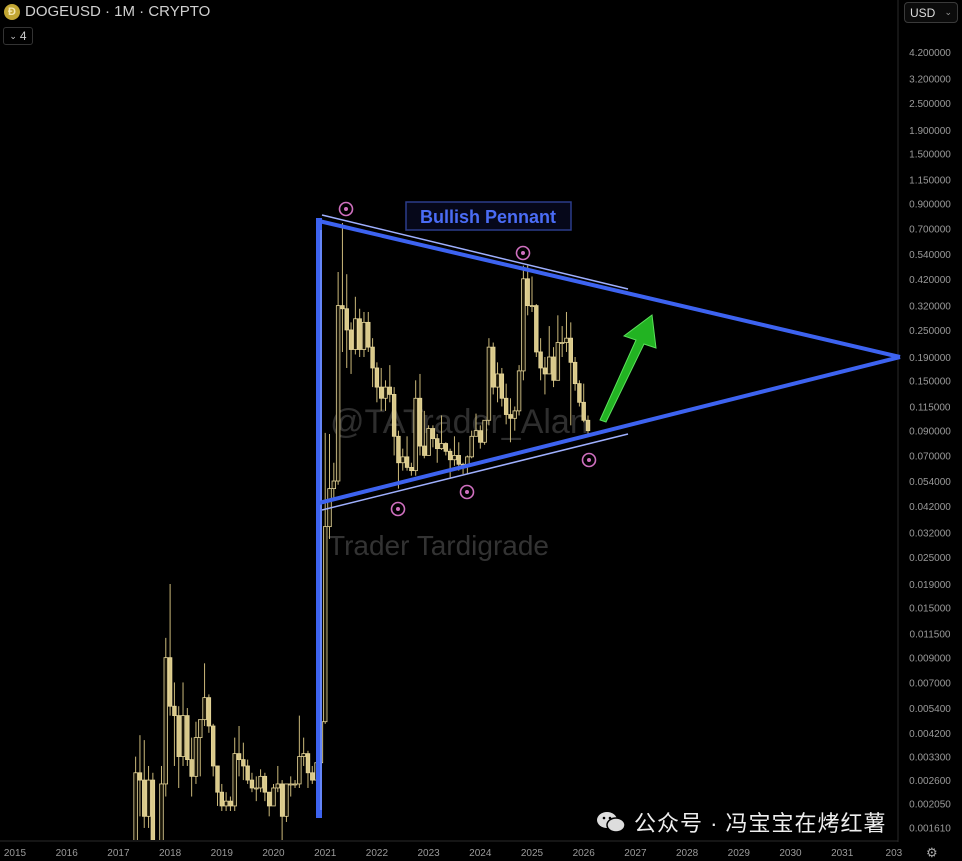 The width and height of the screenshot is (962, 861). Describe the element at coordinates (930, 229) in the screenshot. I see `price-tick-label: 0.700000` at that location.